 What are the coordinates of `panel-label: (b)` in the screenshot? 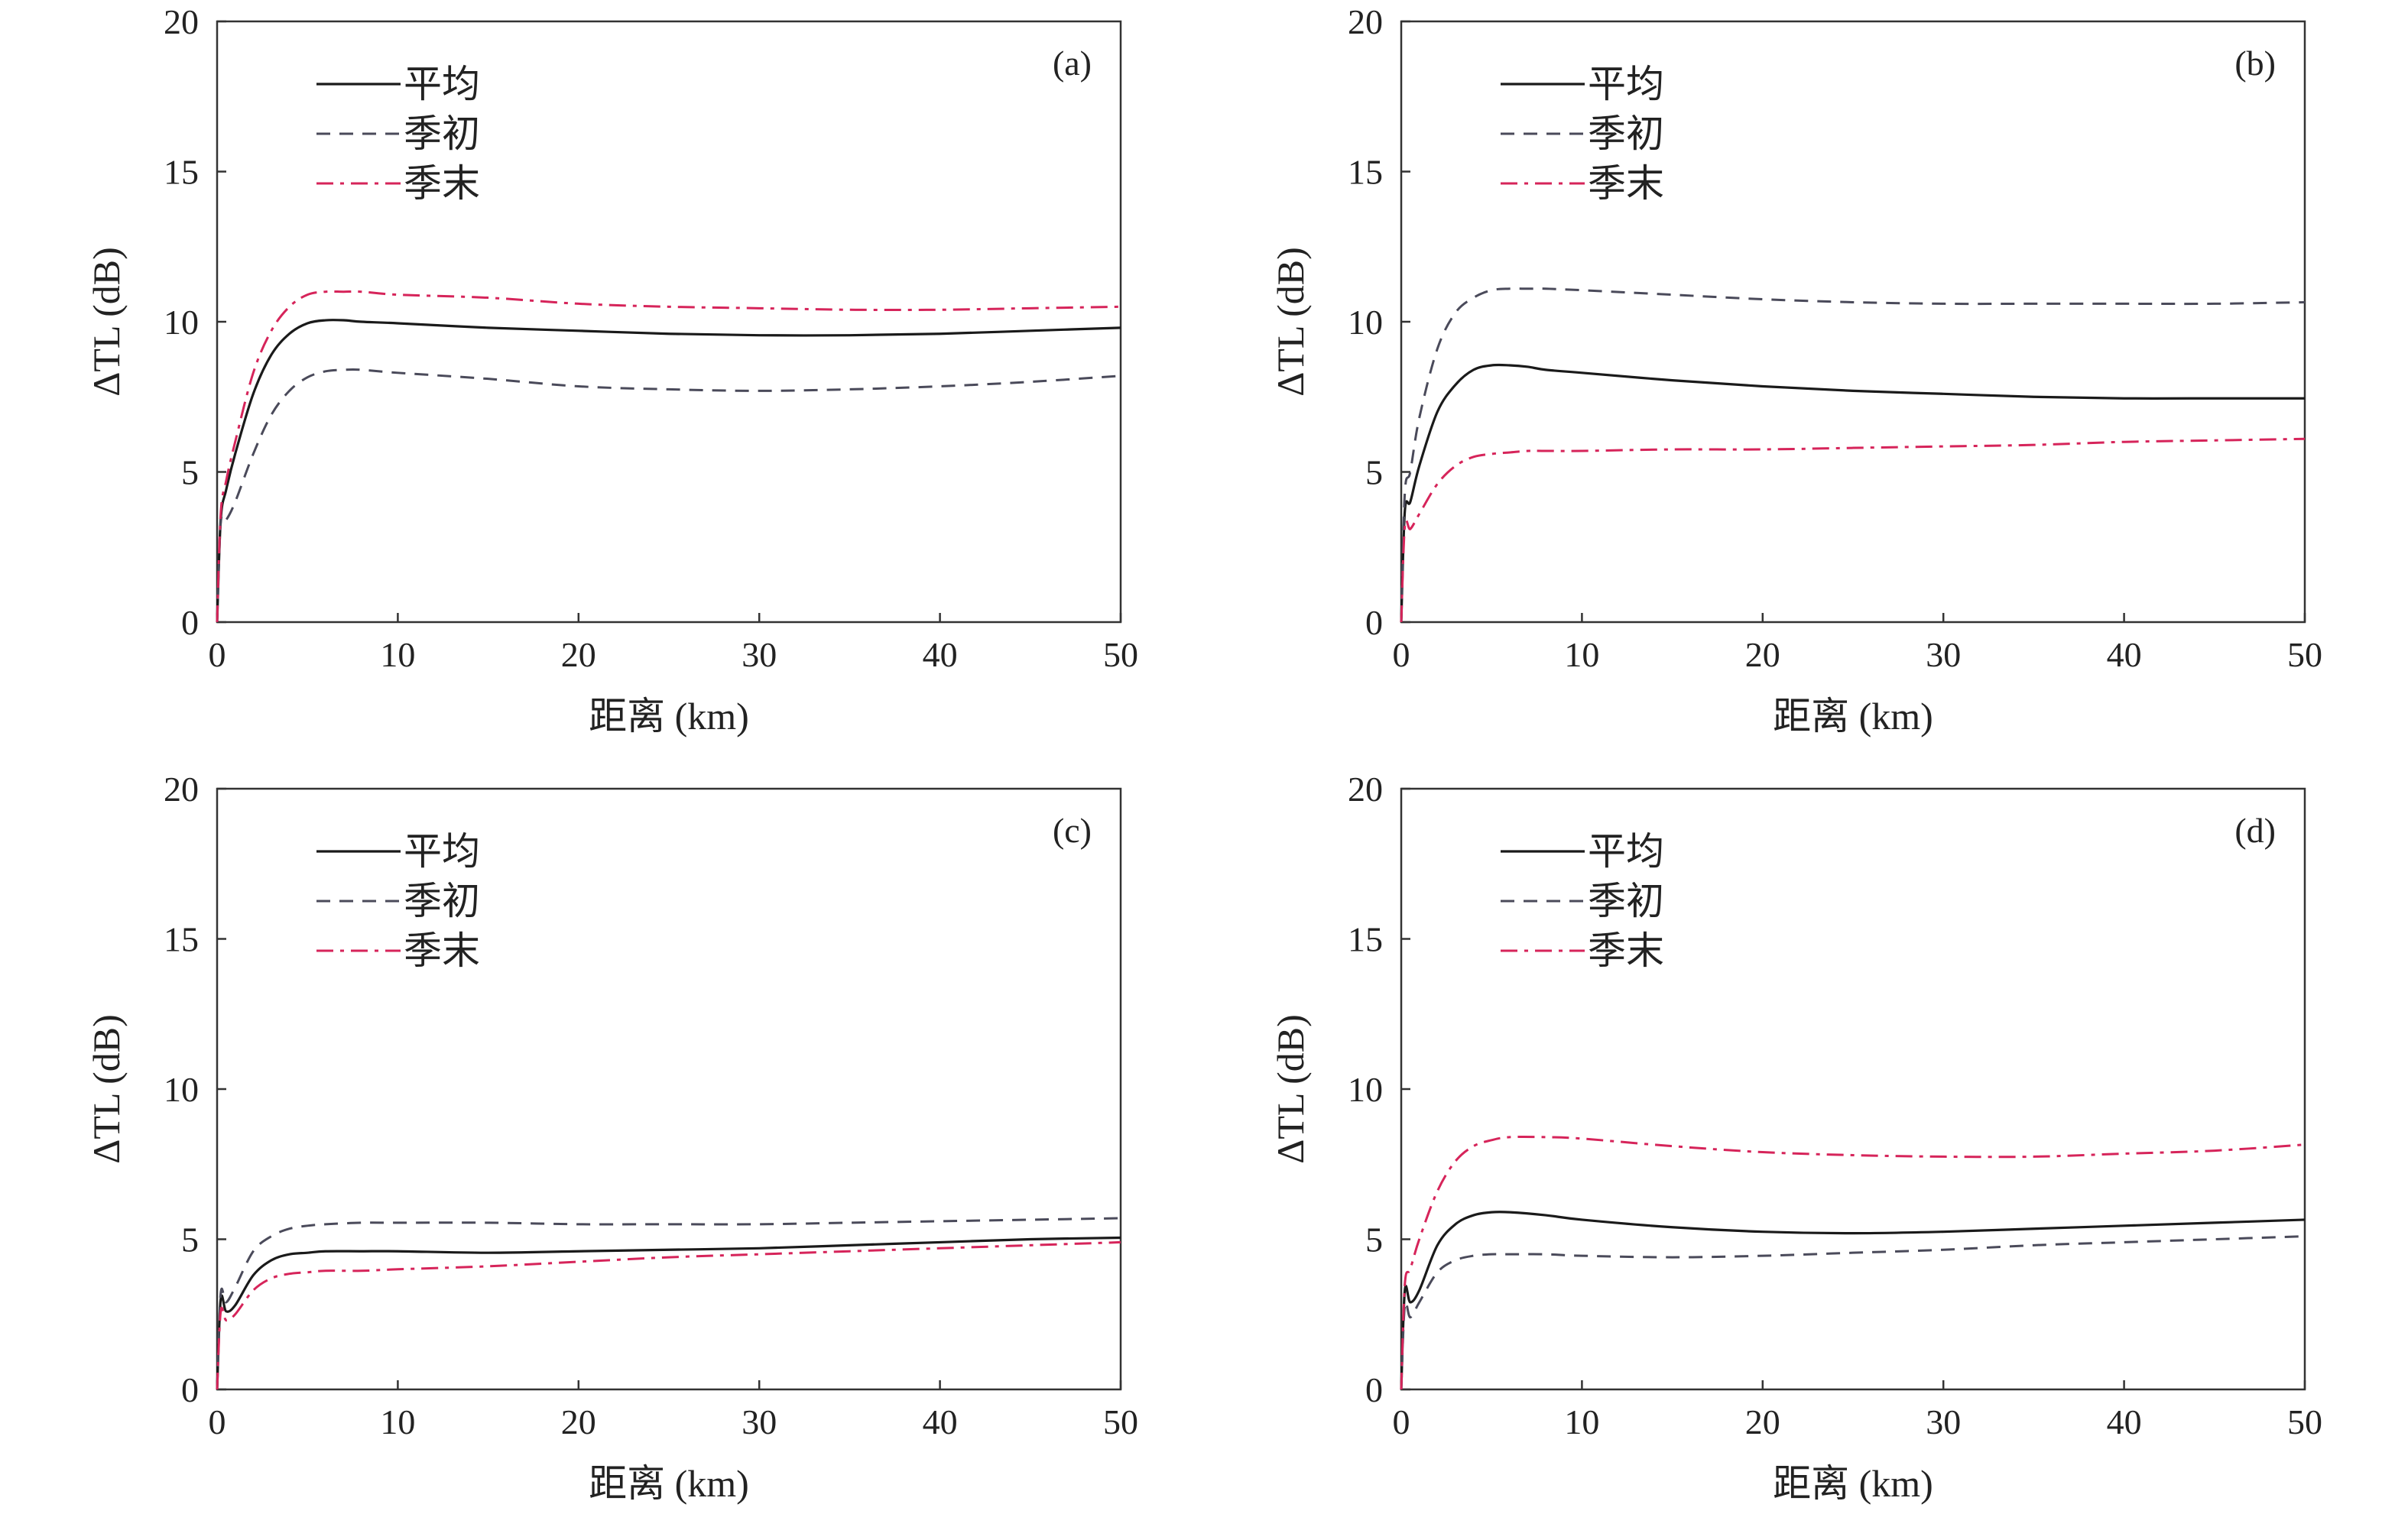 It's located at (2255, 64).